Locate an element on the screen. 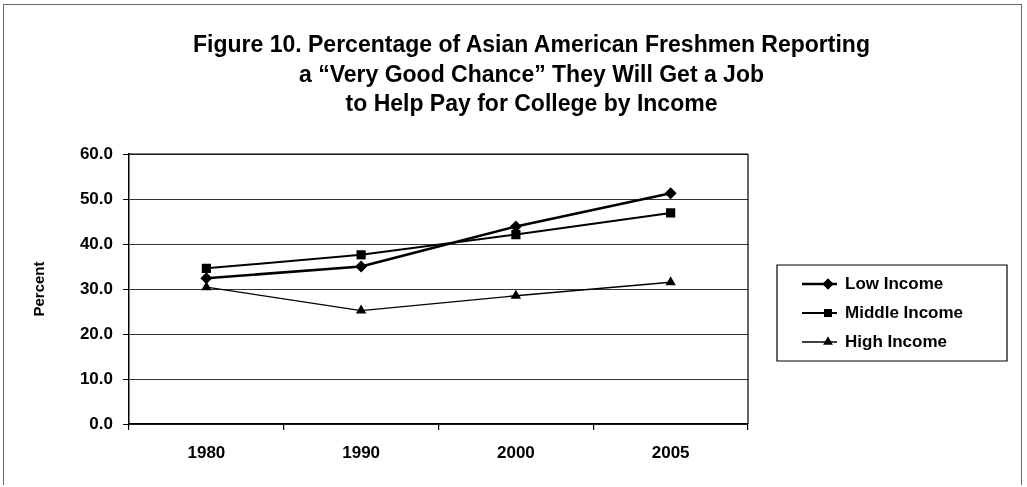 The height and width of the screenshot is (487, 1027). x-tick-label: 1980 is located at coordinates (206, 452).